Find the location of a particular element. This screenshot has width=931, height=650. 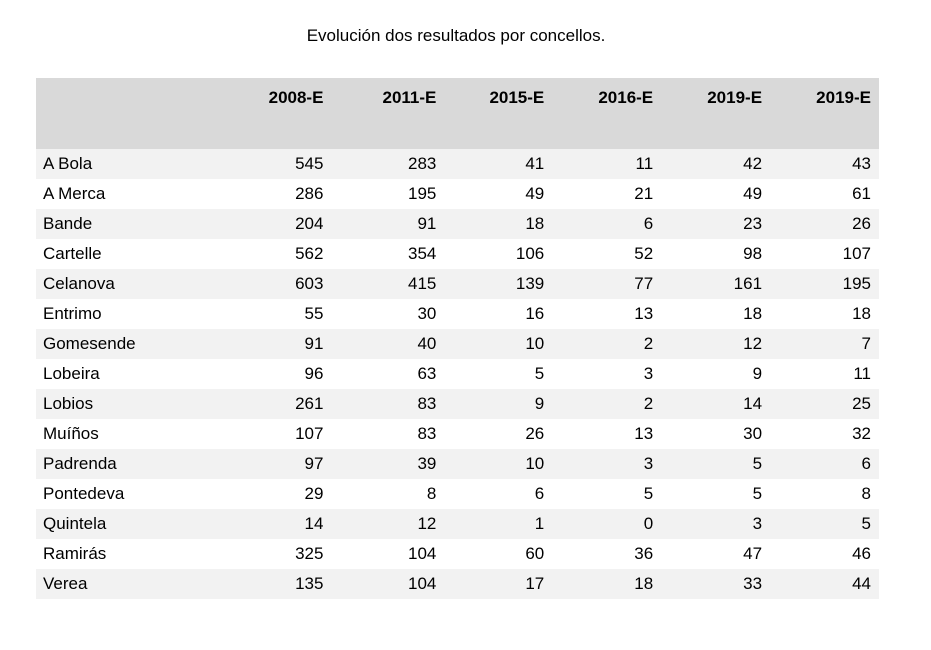

municipality-name: Lobeira is located at coordinates (71, 373).